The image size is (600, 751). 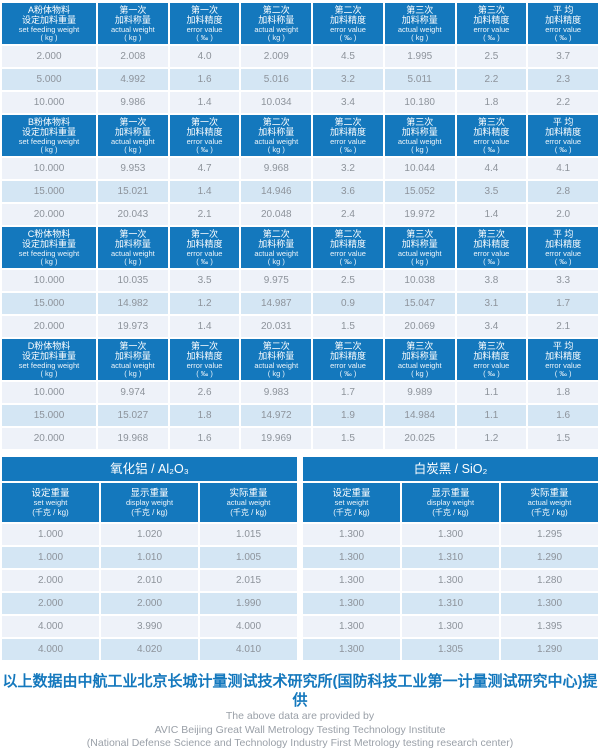 I want to click on header-cell: 设定重量 set weight (千克 / kg), so click(x=50, y=502).